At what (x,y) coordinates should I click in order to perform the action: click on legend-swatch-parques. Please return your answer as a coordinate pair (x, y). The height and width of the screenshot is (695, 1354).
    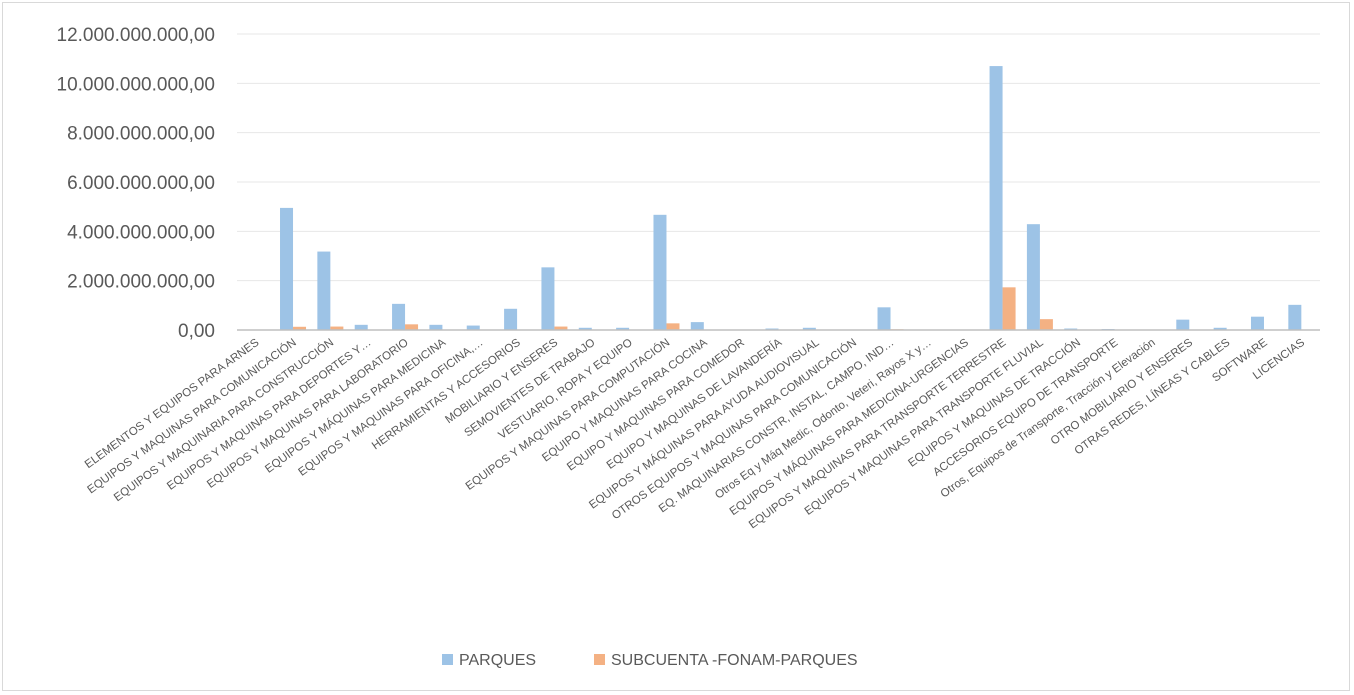
    Looking at the image, I should click on (447, 659).